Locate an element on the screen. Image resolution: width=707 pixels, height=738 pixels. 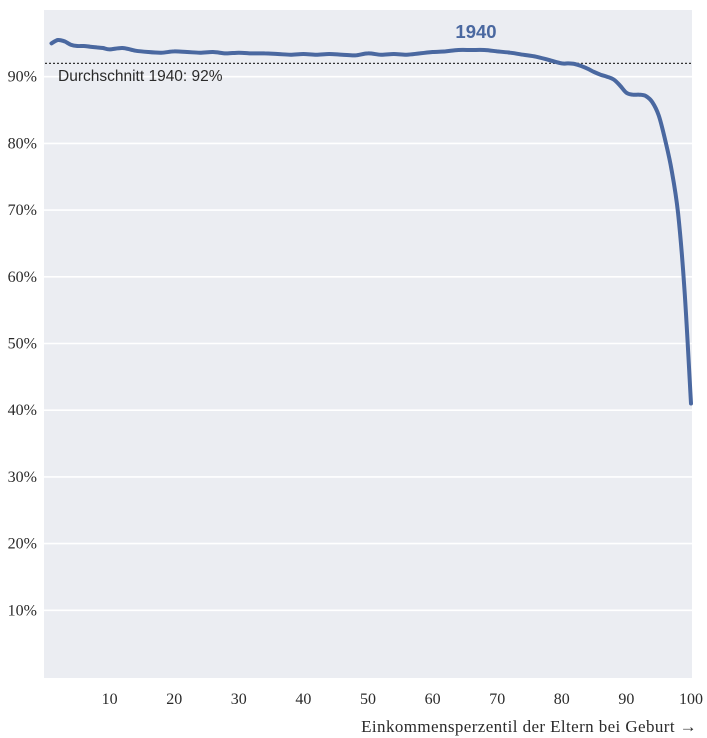
average-reference-label: Durchschnitt 1940: 92% is located at coordinates (140, 76).